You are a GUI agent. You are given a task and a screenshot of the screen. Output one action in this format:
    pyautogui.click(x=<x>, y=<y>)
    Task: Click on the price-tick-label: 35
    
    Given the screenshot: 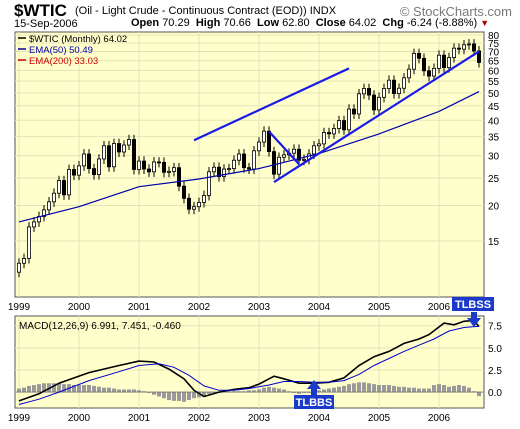 What is the action you would take?
    pyautogui.click(x=494, y=138)
    